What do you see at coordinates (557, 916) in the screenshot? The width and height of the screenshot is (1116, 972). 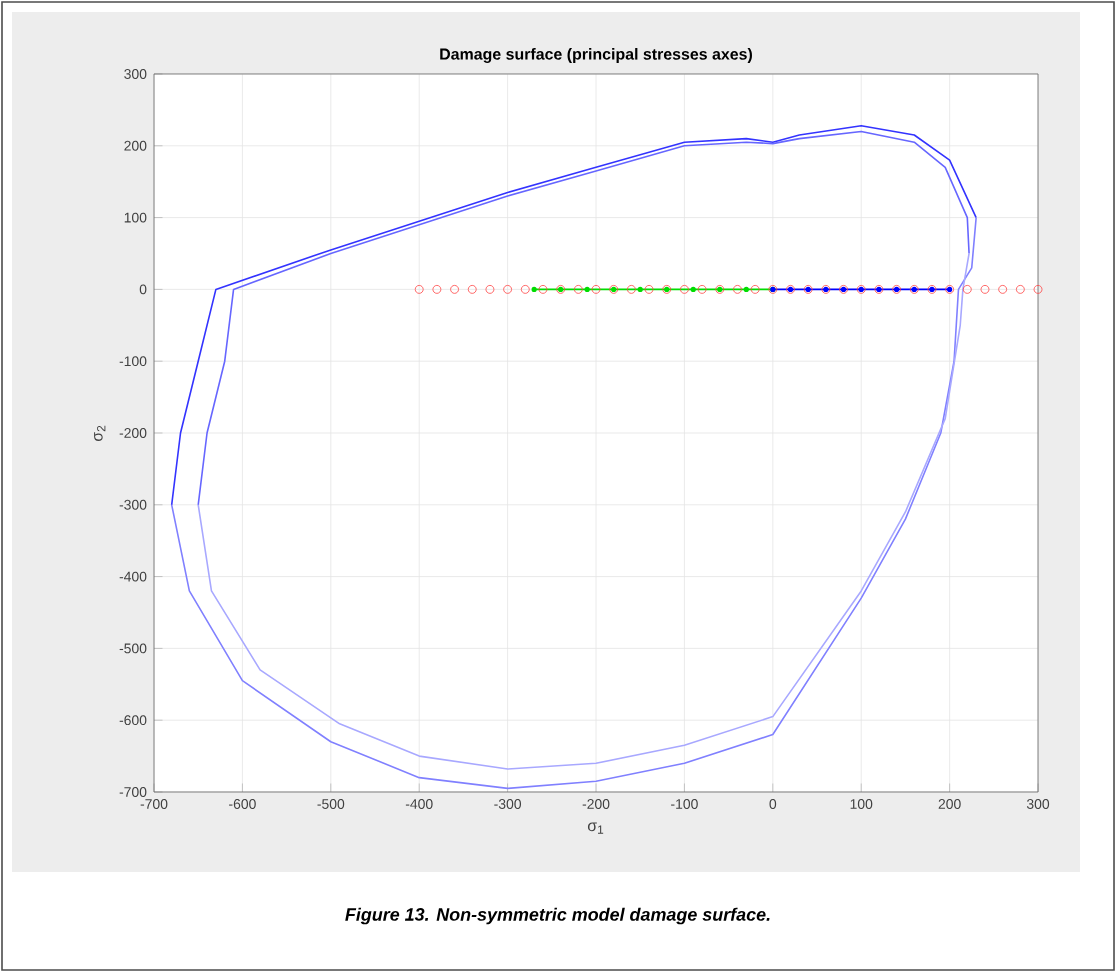 I see `text: Figure 13. Non-symmetric model damage surface.` at bounding box center [557, 916].